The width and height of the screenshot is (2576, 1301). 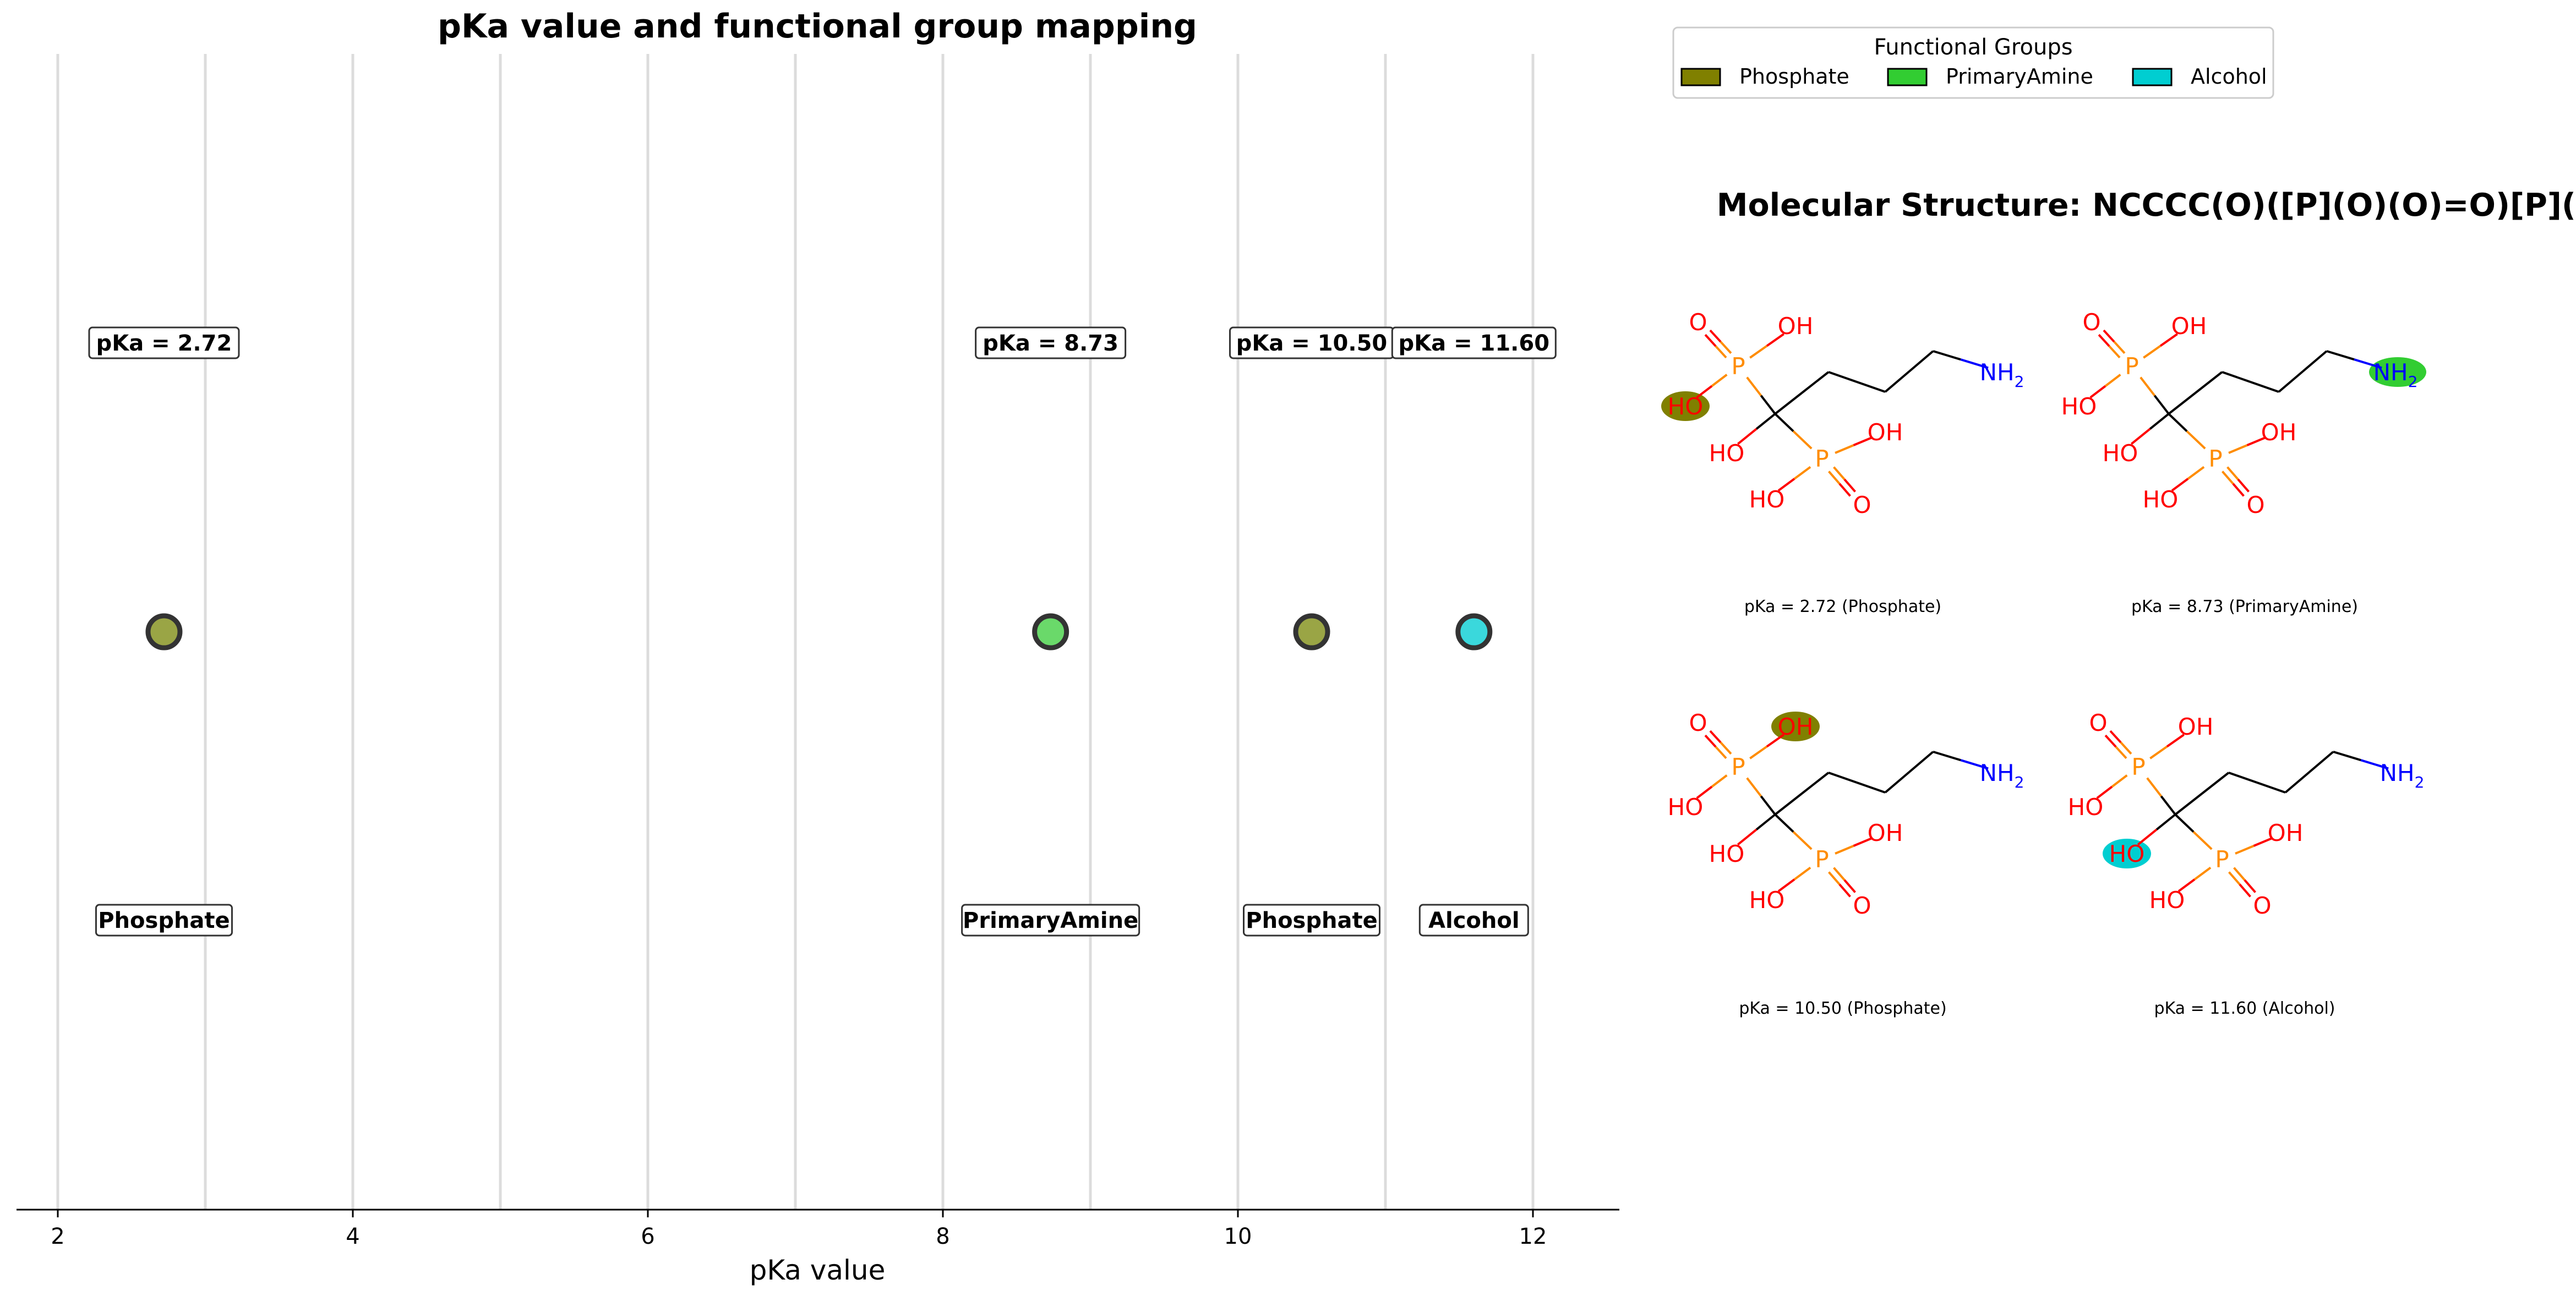 What do you see at coordinates (1238, 1236) in the screenshot?
I see `x-tick-label: 10` at bounding box center [1238, 1236].